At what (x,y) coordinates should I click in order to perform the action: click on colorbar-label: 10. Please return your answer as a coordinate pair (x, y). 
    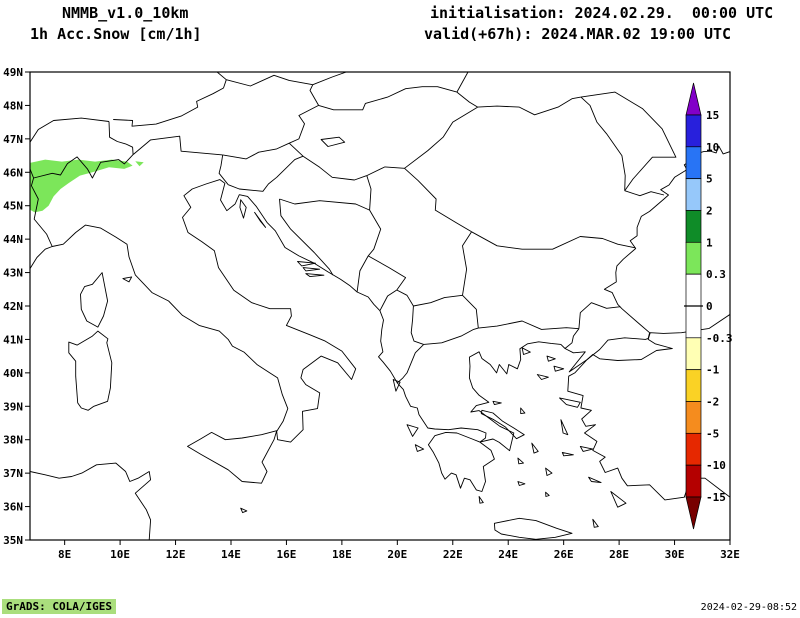
    Looking at the image, I should click on (712, 147).